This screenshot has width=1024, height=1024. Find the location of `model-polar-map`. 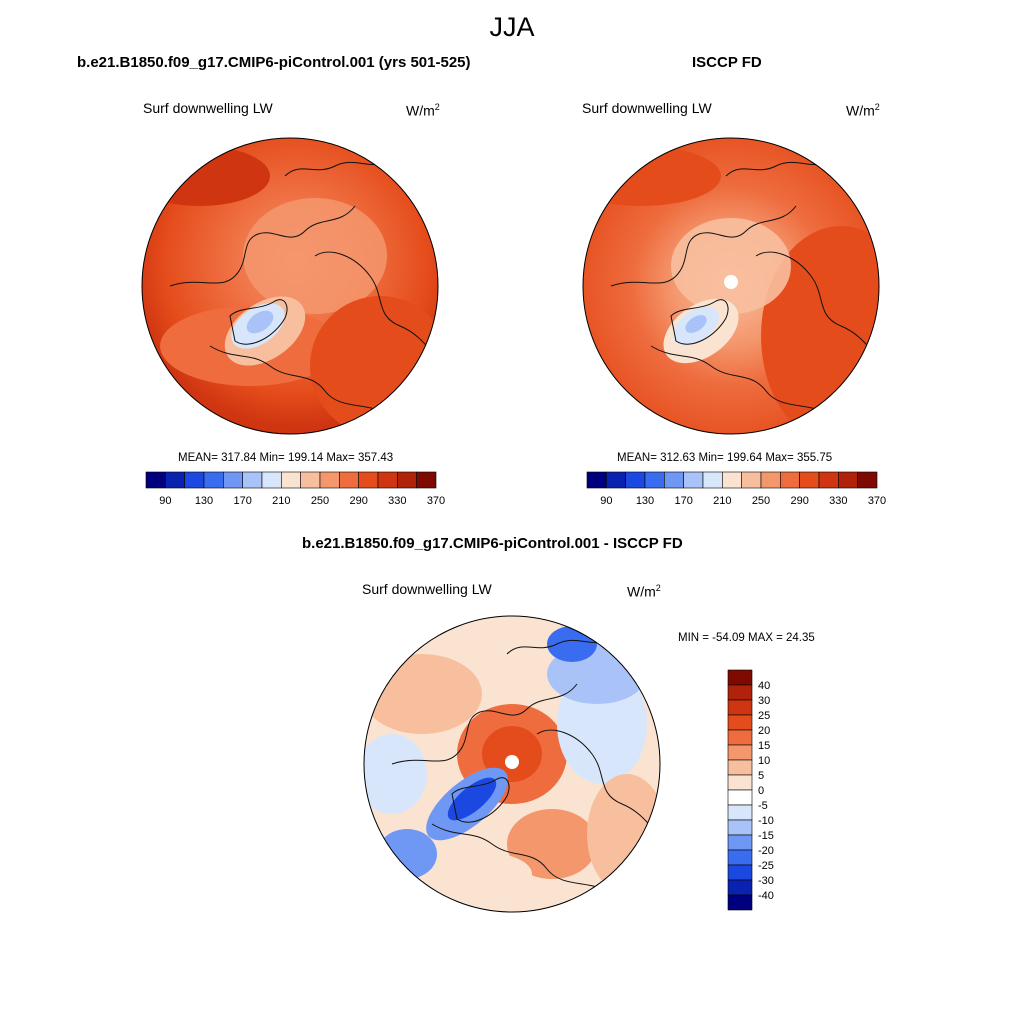

model-polar-map is located at coordinates (290, 286).